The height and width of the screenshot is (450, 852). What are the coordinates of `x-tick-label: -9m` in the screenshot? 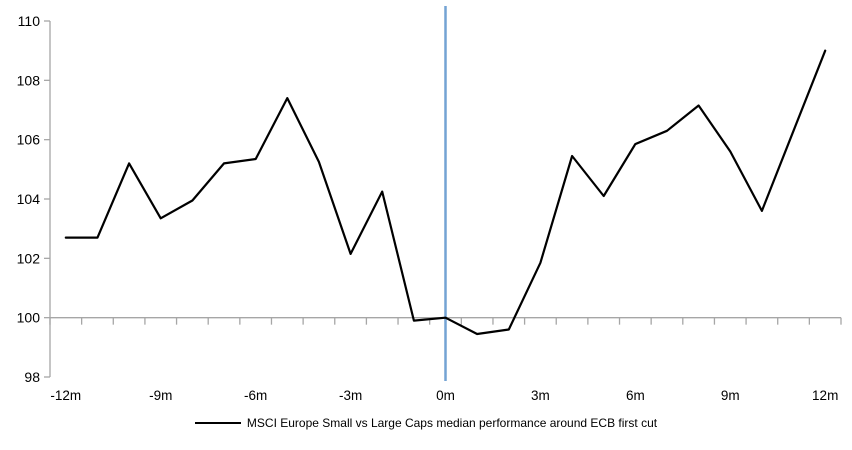 It's located at (160, 395).